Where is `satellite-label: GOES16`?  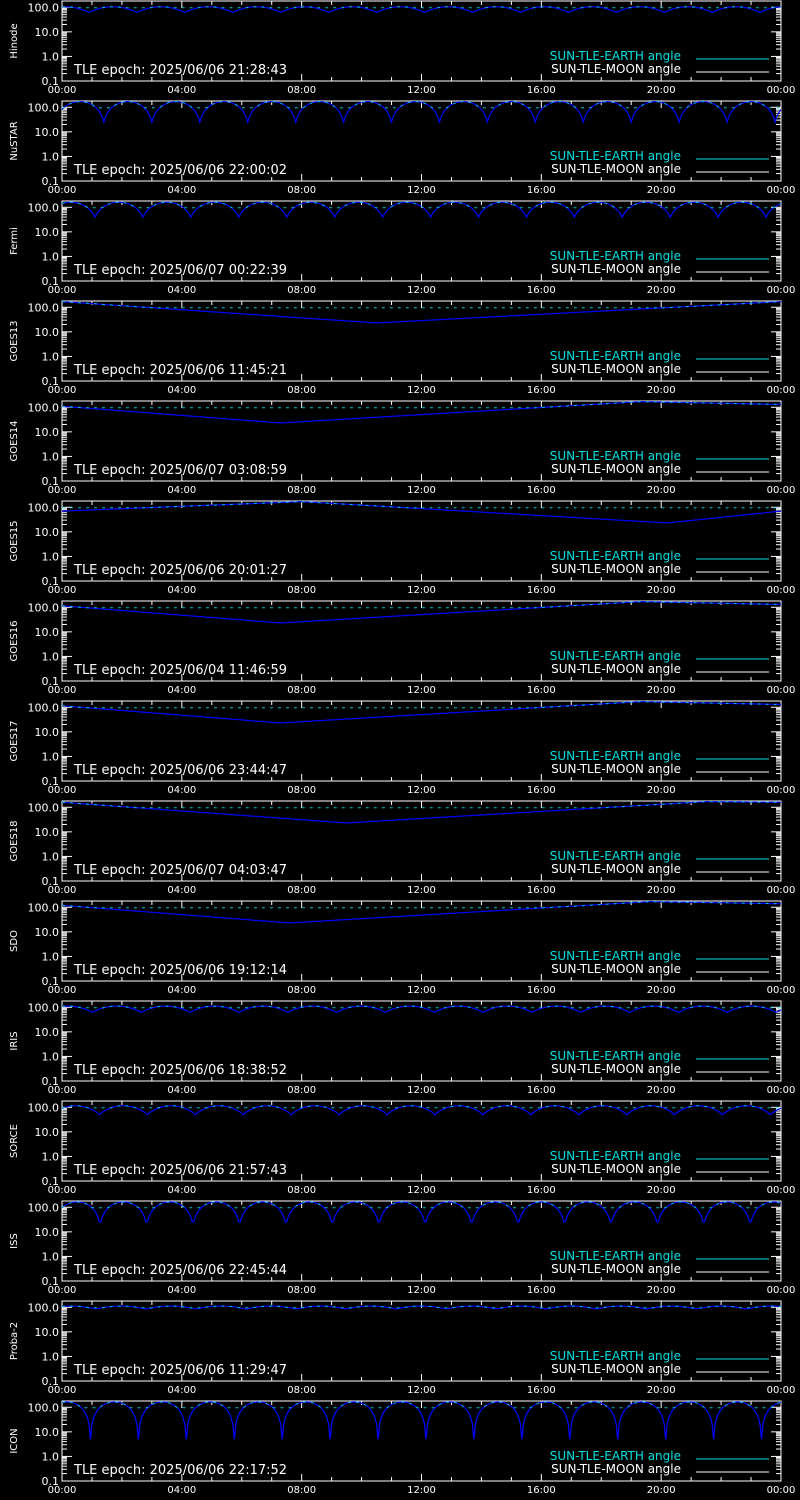 satellite-label: GOES16 is located at coordinates (14, 640).